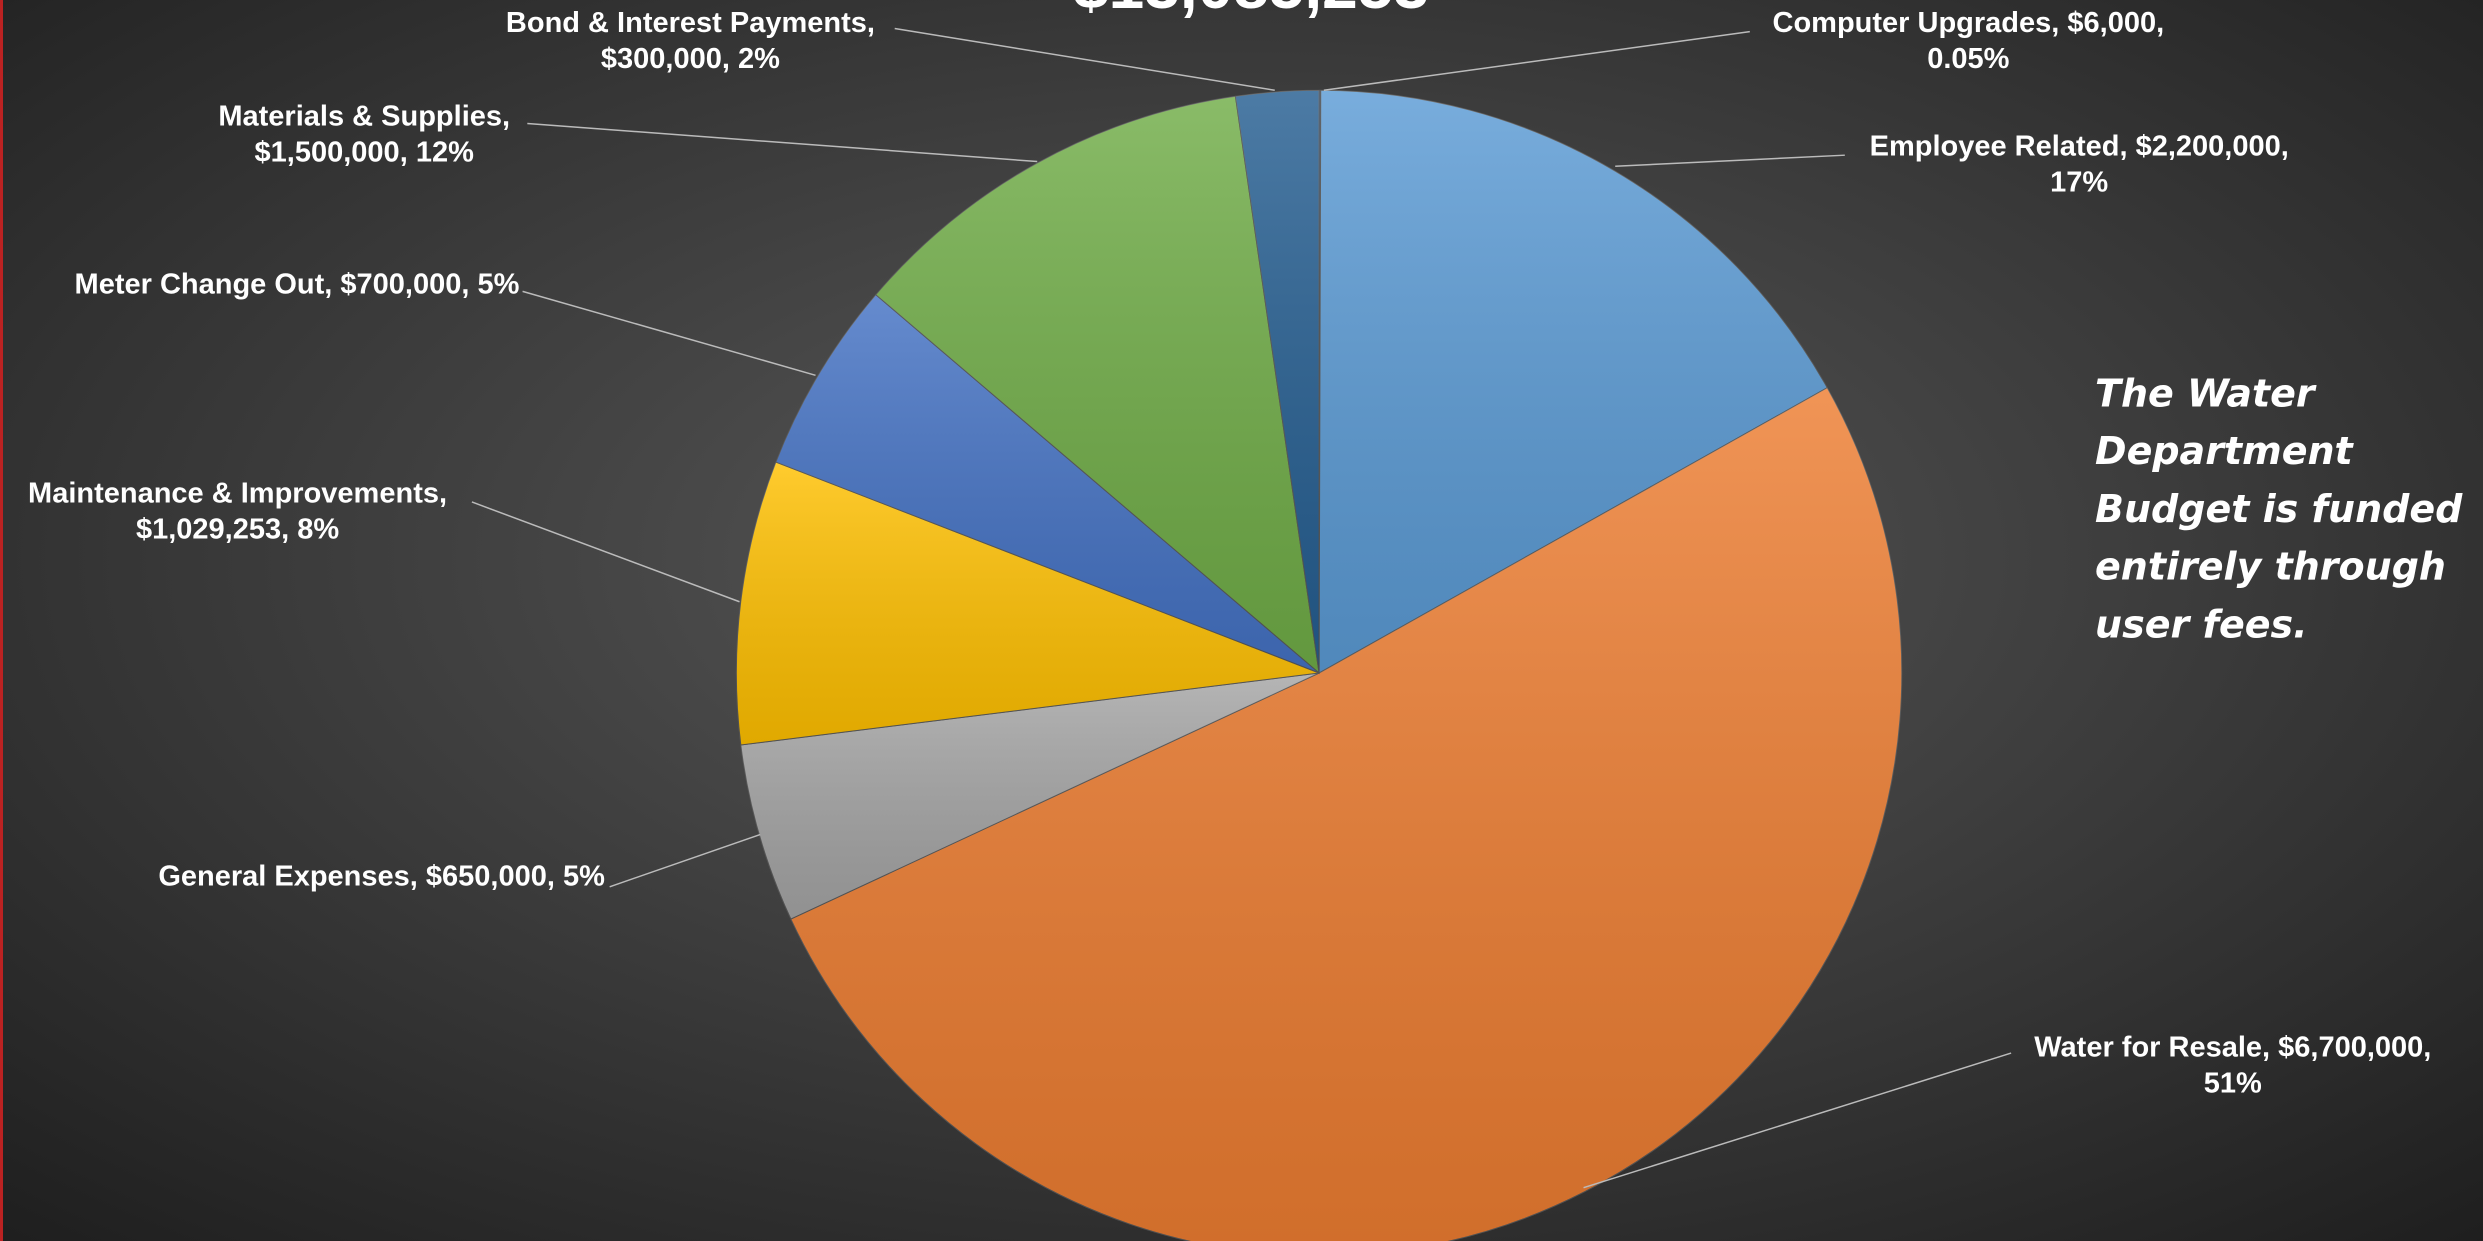 This screenshot has height=1241, width=2483. What do you see at coordinates (237, 493) in the screenshot?
I see `label-part: Maintenance & Improvements,` at bounding box center [237, 493].